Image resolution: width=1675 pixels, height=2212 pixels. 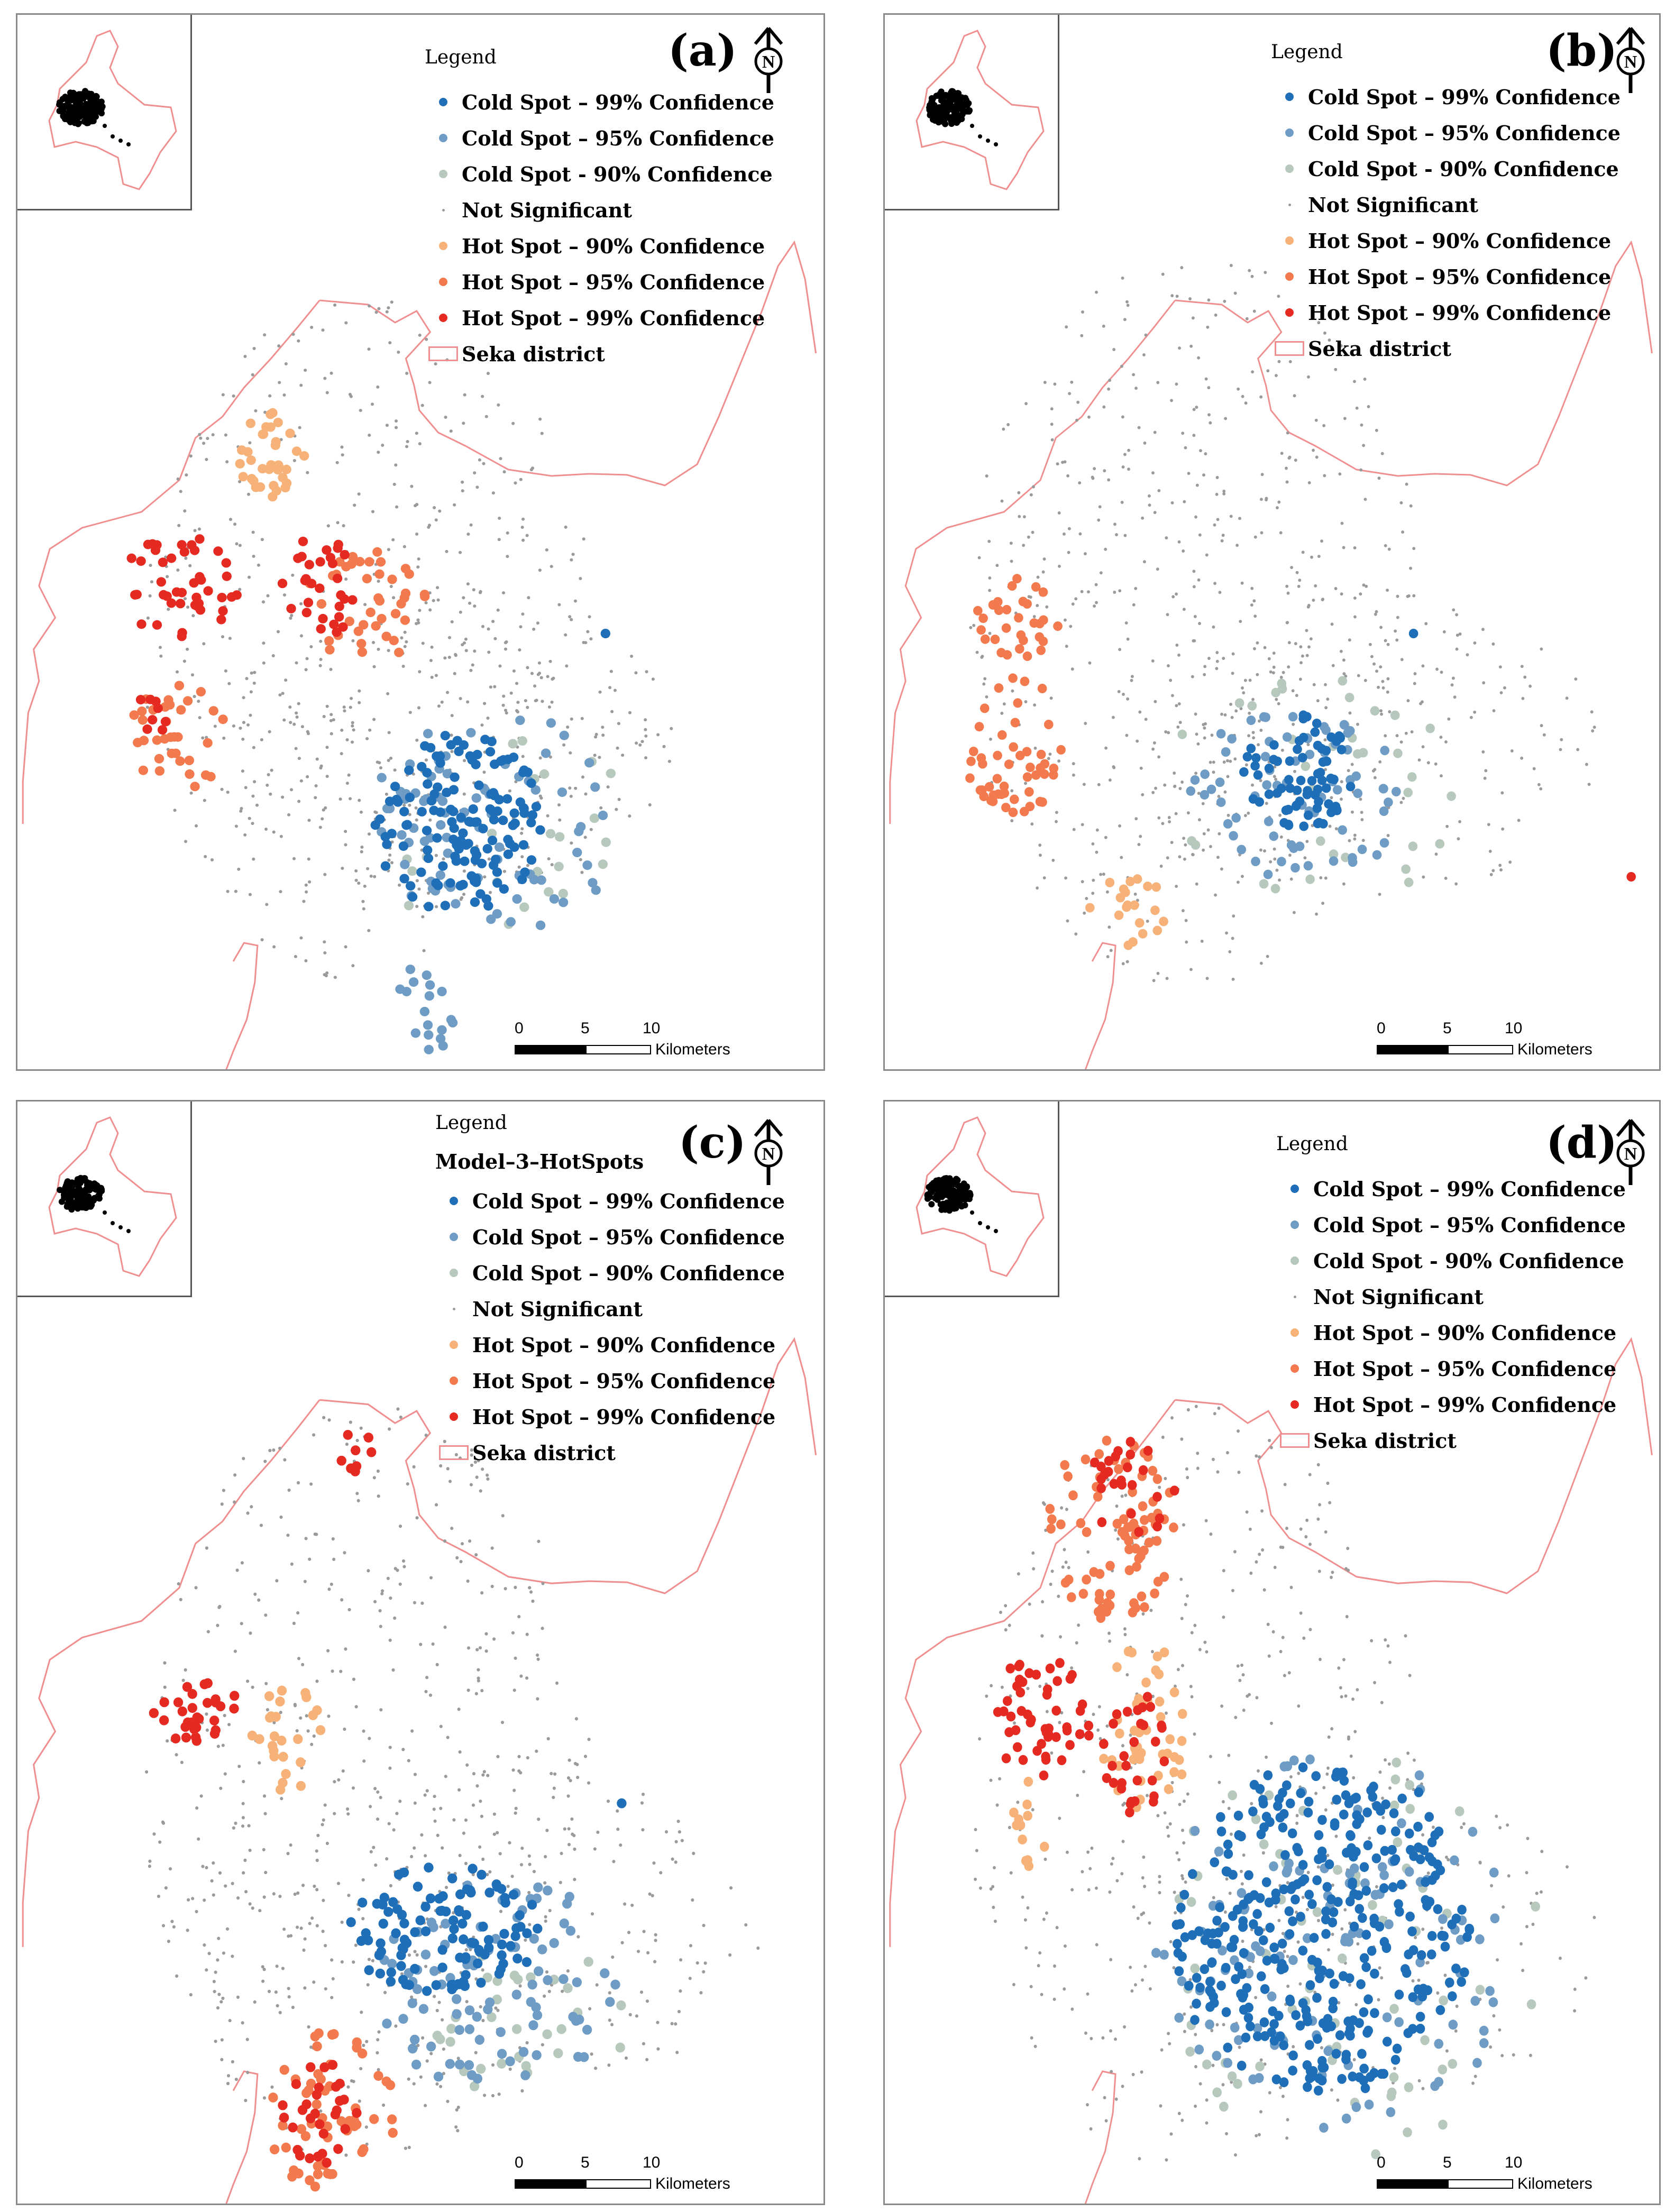 What do you see at coordinates (585, 1028) in the screenshot?
I see `scale-tick-label: 5` at bounding box center [585, 1028].